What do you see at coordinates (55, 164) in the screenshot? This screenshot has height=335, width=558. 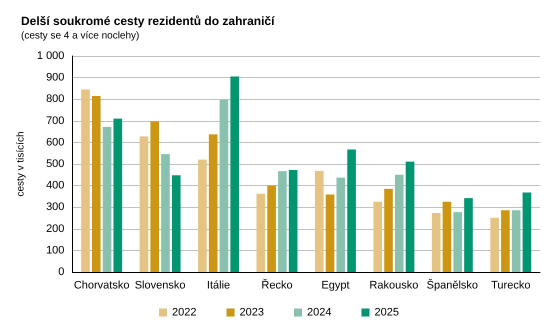 I see `y-tick-label: 500` at bounding box center [55, 164].